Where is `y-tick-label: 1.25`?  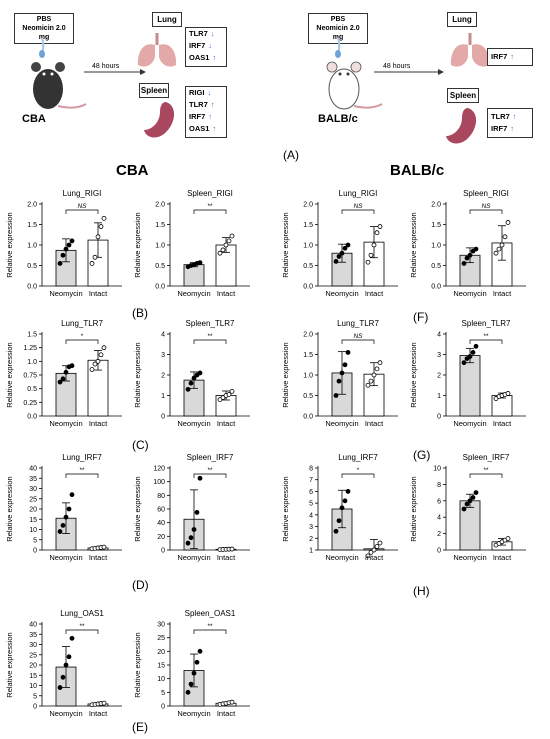 y-tick-label: 1.25 is located at coordinates (30, 348).